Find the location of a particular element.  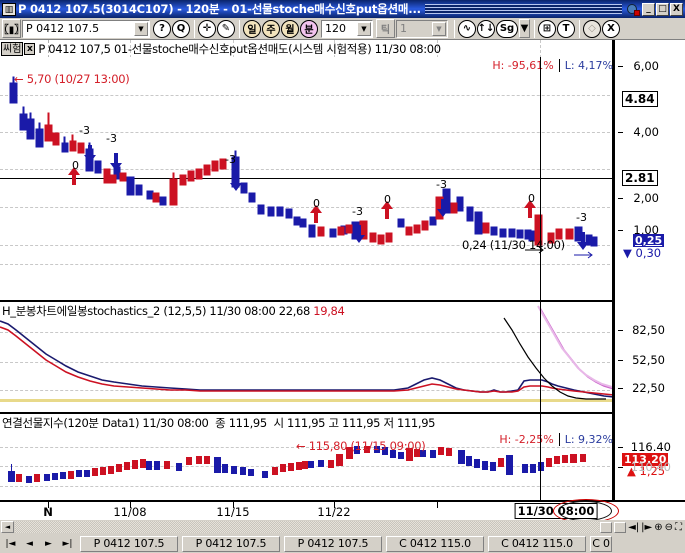

y-futures-change: ▲ 1,25 is located at coordinates (646, 471).